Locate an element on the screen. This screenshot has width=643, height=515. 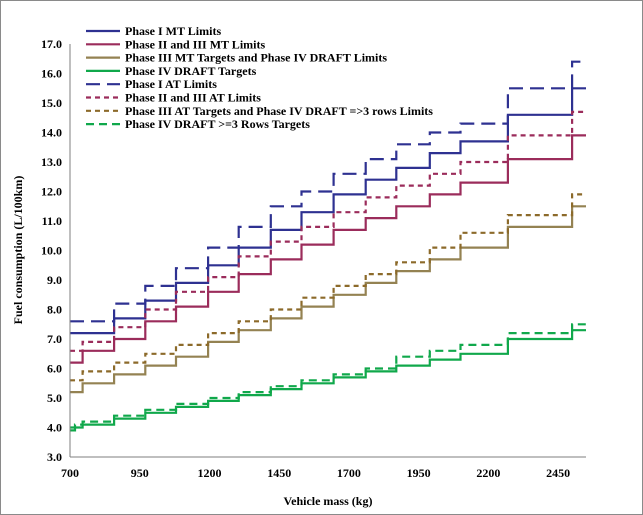
legend-label: Phase I MT Limits is located at coordinates (173, 31).